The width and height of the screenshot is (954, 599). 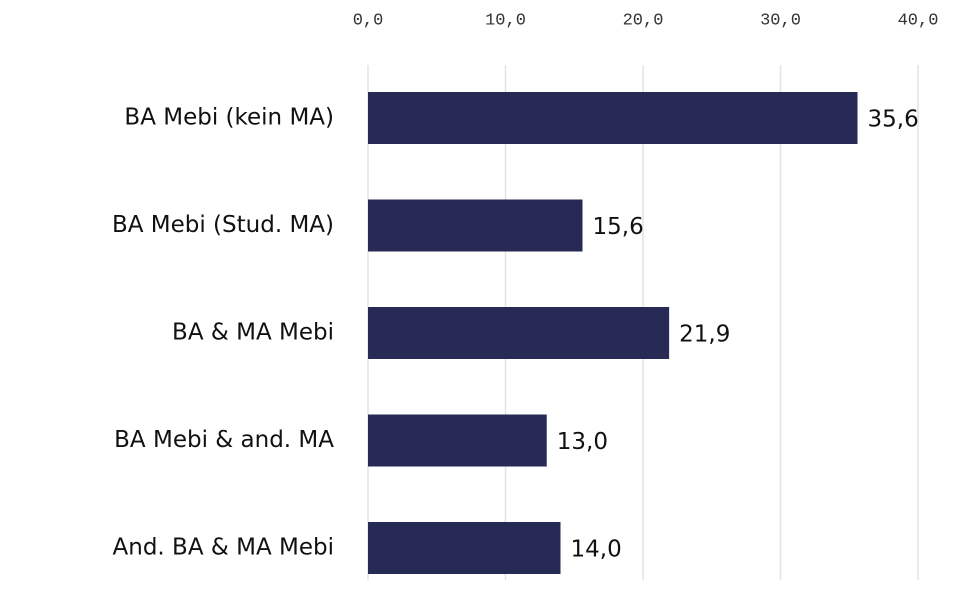 I want to click on value-label: 35,6, so click(x=893, y=120).